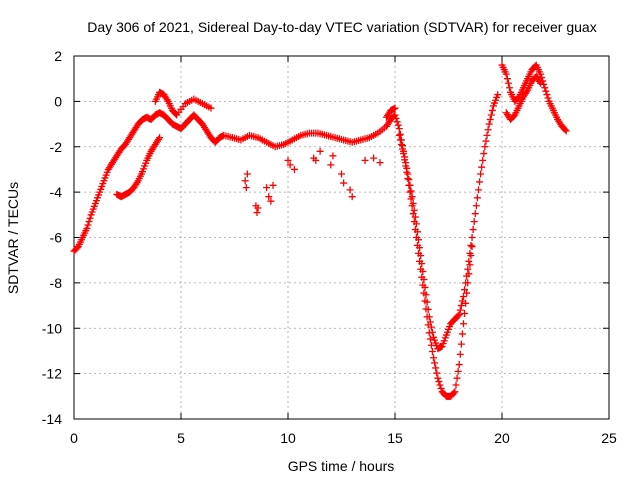  What do you see at coordinates (502, 438) in the screenshot?
I see `x-tick-label: 20` at bounding box center [502, 438].